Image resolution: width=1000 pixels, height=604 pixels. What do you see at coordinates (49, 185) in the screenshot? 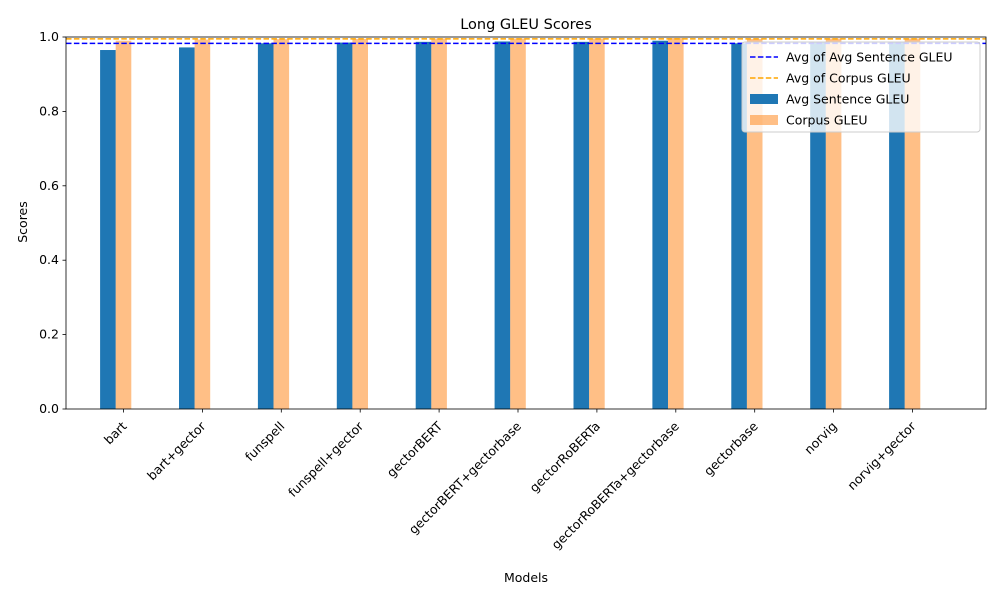
I see `y-tick-label-3: 0.6` at bounding box center [49, 185].